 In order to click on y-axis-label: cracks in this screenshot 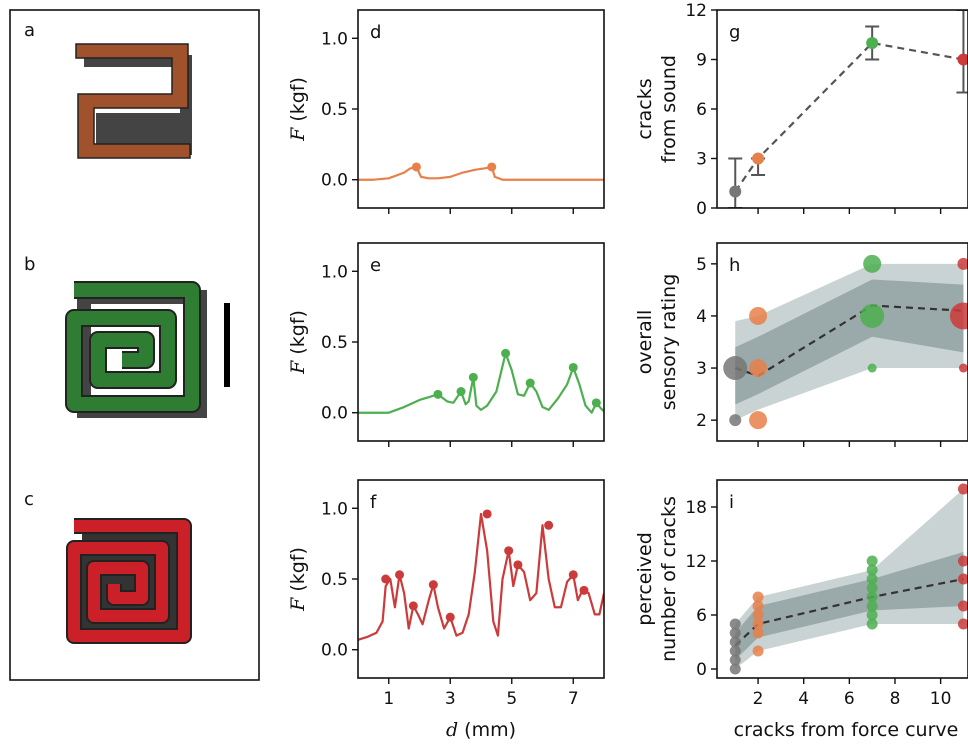, I will do `click(645, 108)`.